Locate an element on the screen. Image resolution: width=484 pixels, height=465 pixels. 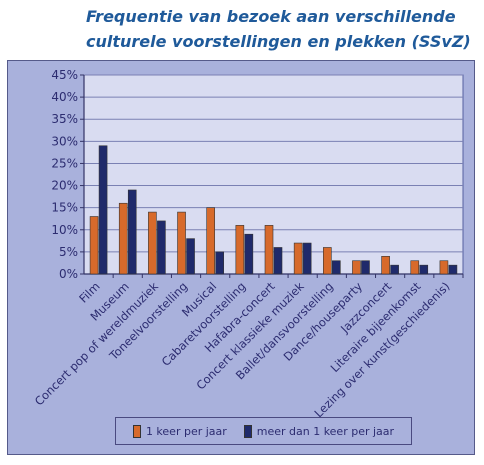
legend-item-series-1: 1 keer per jaar is located at coordinates (179, 431).